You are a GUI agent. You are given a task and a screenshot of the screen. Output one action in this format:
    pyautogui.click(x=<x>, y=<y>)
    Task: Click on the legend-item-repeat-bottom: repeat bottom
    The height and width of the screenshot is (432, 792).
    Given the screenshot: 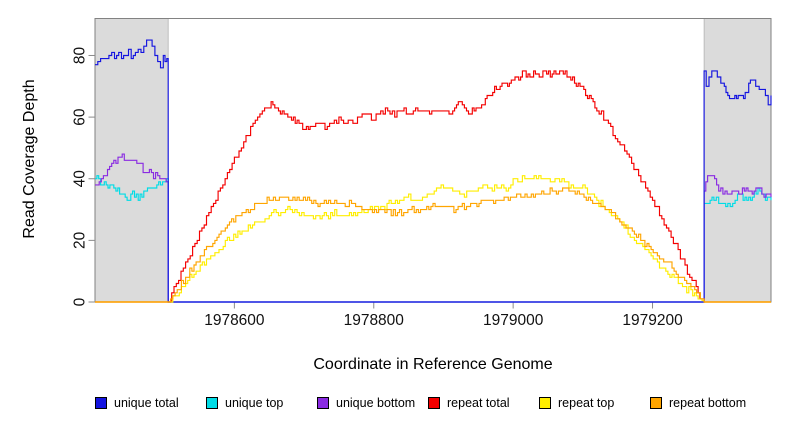 What is the action you would take?
    pyautogui.click(x=698, y=403)
    